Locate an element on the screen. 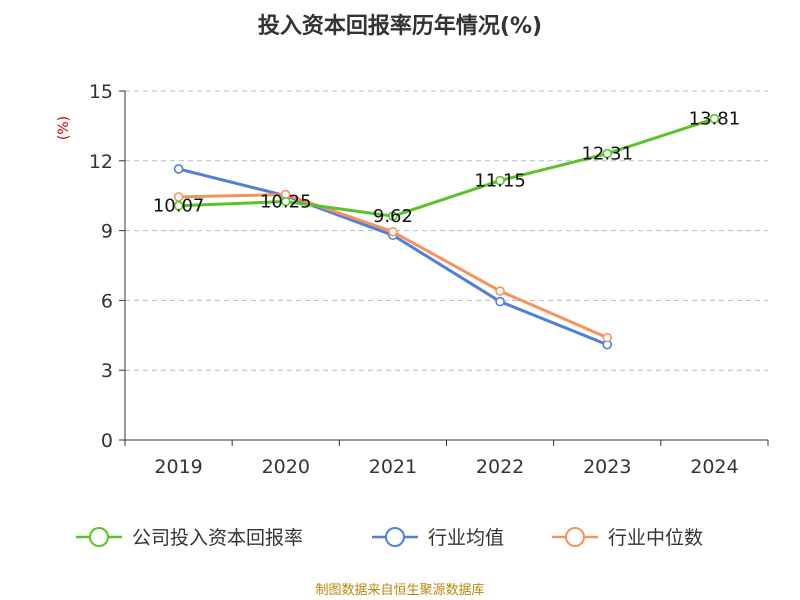 This screenshot has width=800, height=600. x-tick-label: 2020 is located at coordinates (286, 467).